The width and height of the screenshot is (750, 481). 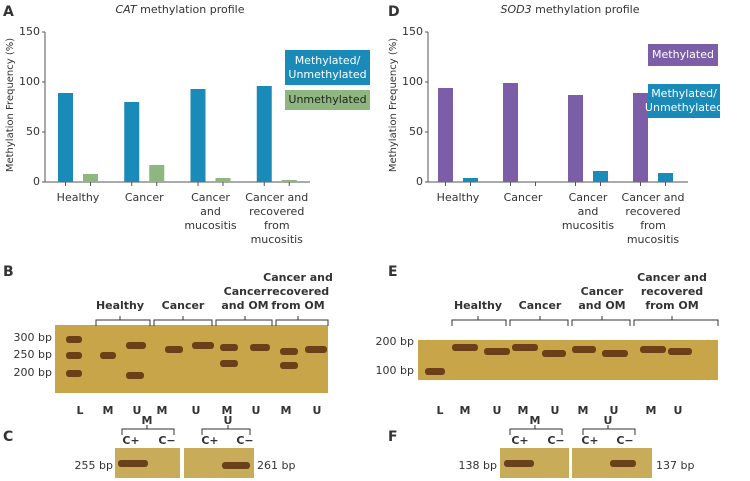 What do you see at coordinates (395, 370) in the screenshot?
I see `size-label: 100 bp` at bounding box center [395, 370].